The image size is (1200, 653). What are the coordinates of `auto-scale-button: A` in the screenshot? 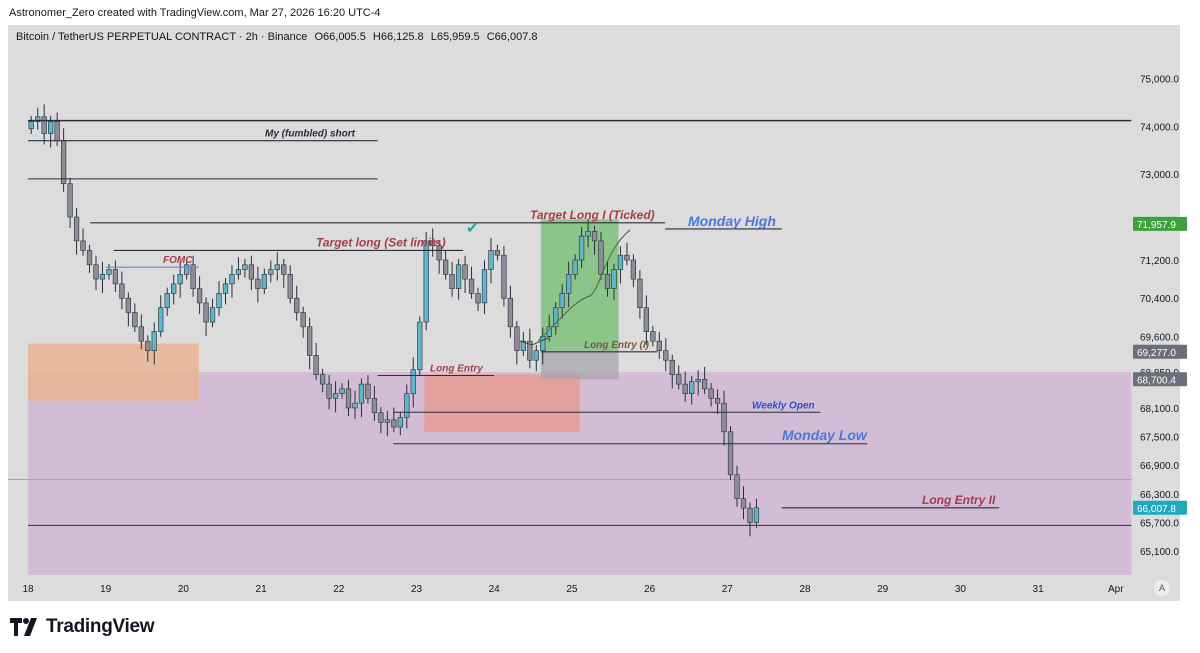 It's located at (1162, 588).